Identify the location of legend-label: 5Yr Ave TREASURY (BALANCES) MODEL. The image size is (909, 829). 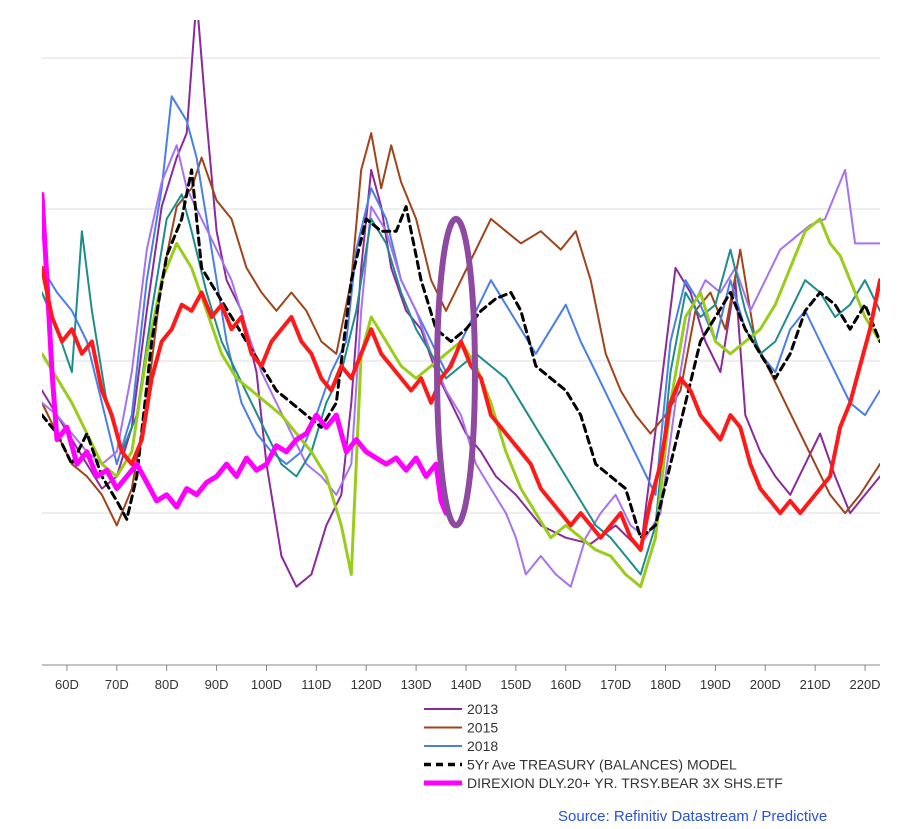
(602, 765).